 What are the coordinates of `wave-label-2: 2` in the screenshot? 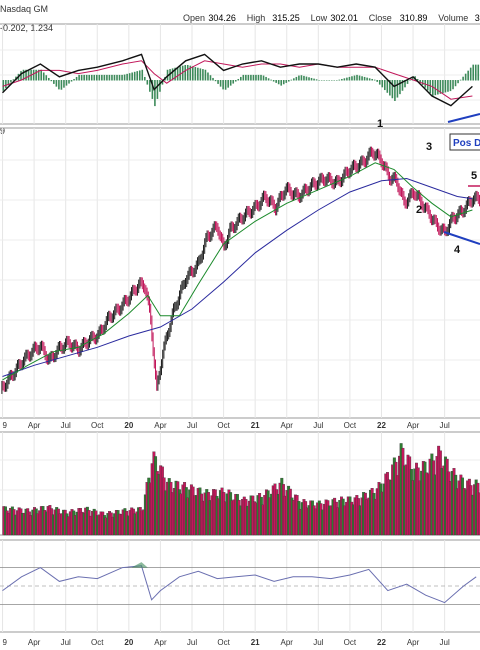 It's located at (419, 210).